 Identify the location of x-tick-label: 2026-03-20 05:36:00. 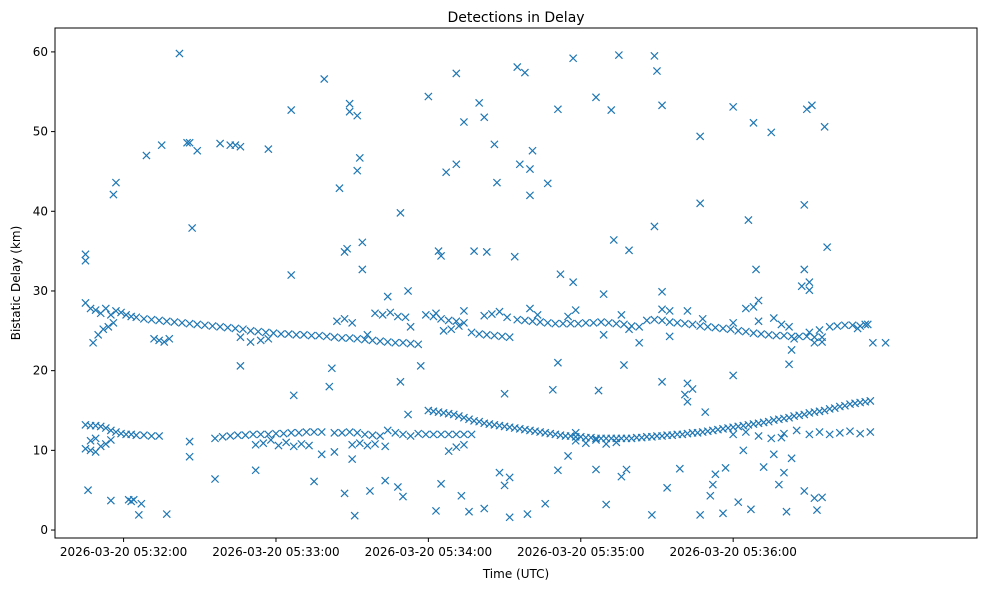
(732, 552).